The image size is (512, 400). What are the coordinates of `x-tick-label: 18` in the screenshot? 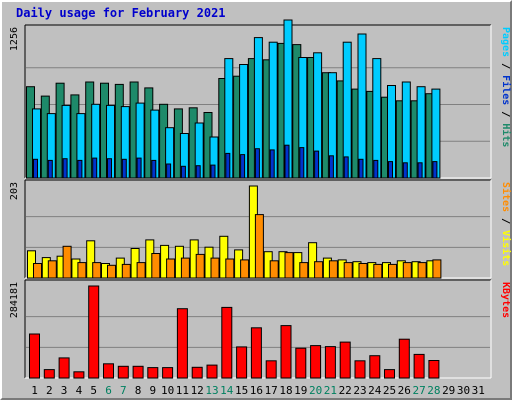 It's located at (285, 390).